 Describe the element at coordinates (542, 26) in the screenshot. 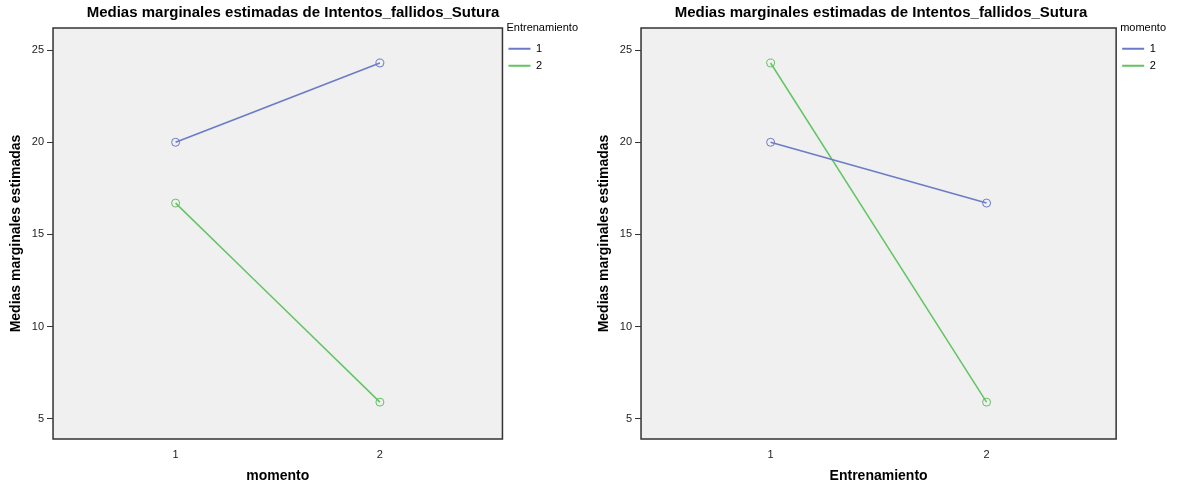

I see `legend-title: Entrenamiento` at that location.